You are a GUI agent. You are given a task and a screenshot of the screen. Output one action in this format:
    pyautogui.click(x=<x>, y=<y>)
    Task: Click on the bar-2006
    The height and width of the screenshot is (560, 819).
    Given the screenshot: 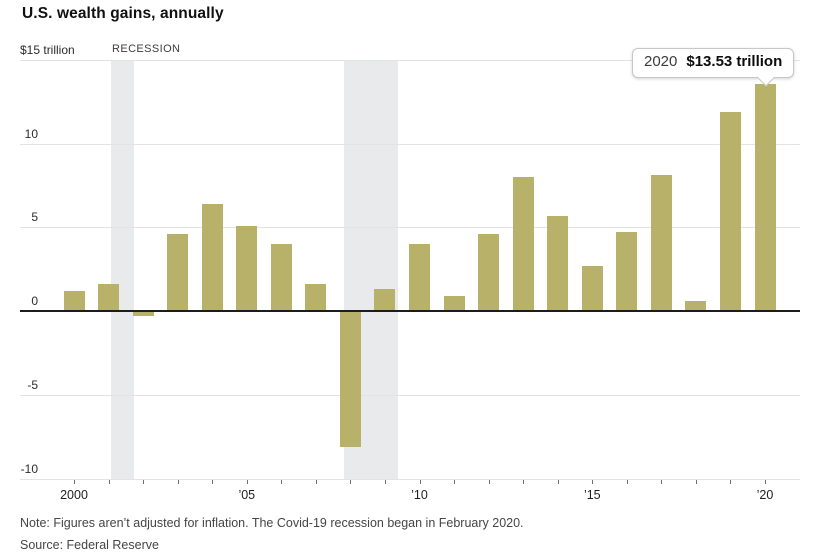 What is the action you would take?
    pyautogui.click(x=281, y=277)
    